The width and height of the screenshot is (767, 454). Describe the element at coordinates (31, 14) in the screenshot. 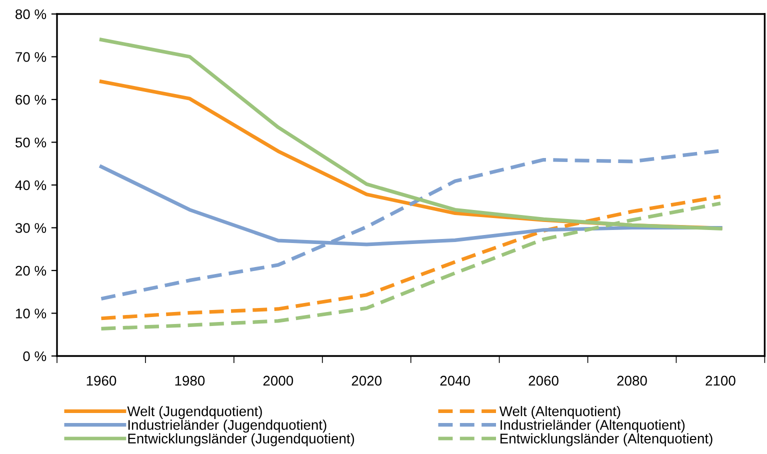

I see `y-tick-label: 80 %` at that location.